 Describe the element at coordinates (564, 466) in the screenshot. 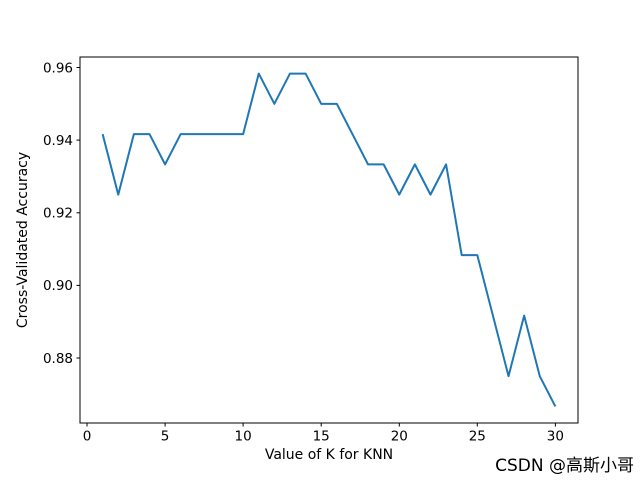

I see `watermark: CSDN @高斯小哥` at that location.